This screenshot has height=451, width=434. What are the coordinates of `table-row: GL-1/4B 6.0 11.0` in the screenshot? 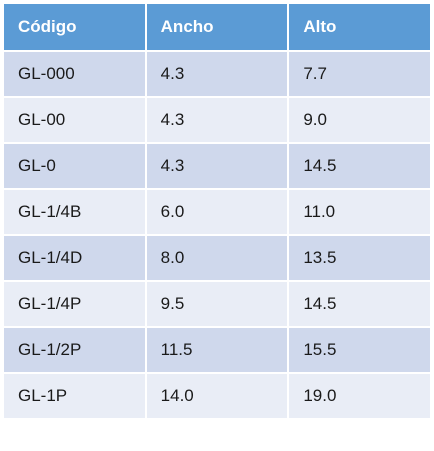 It's located at (217, 212).